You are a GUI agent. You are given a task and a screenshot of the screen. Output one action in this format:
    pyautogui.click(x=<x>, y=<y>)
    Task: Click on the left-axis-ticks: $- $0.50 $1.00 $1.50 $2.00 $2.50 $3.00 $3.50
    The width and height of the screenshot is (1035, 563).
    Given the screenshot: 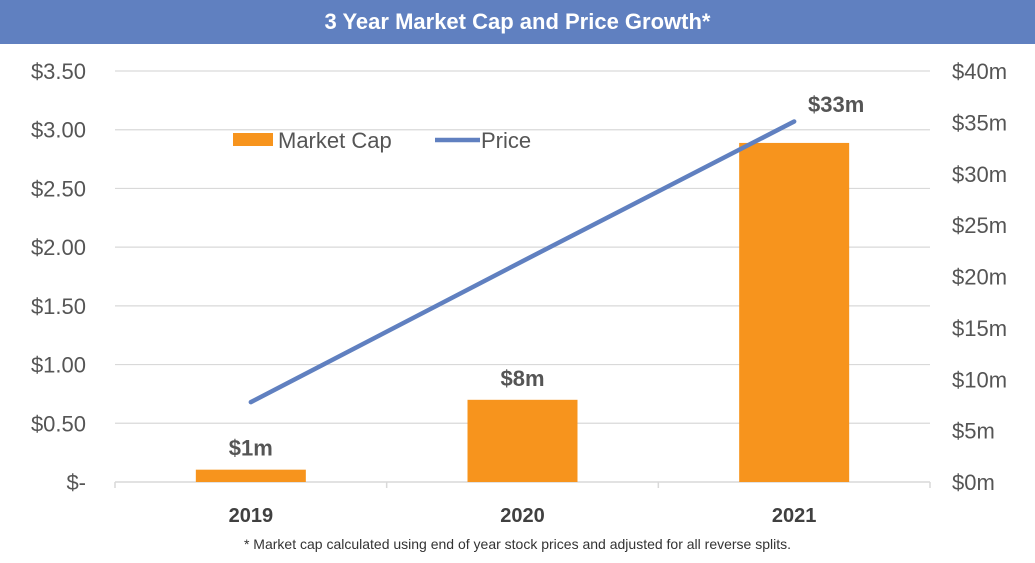 What is the action you would take?
    pyautogui.click(x=58, y=277)
    